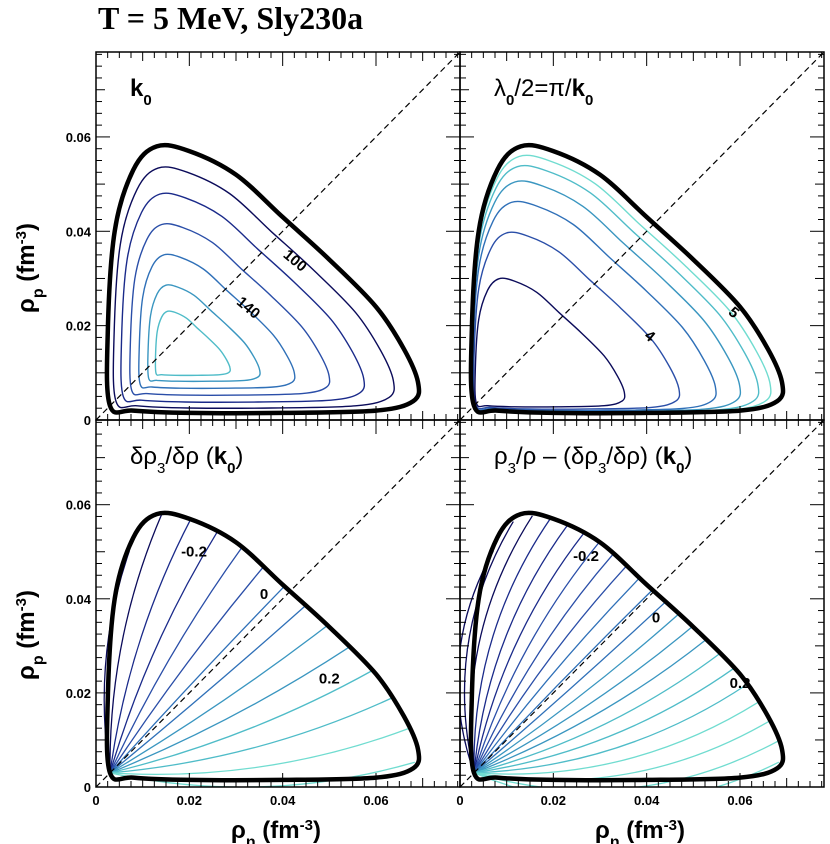 This screenshot has width=830, height=844. I want to click on y-axis-title-top: ρp (fm-3), so click(30, 268).